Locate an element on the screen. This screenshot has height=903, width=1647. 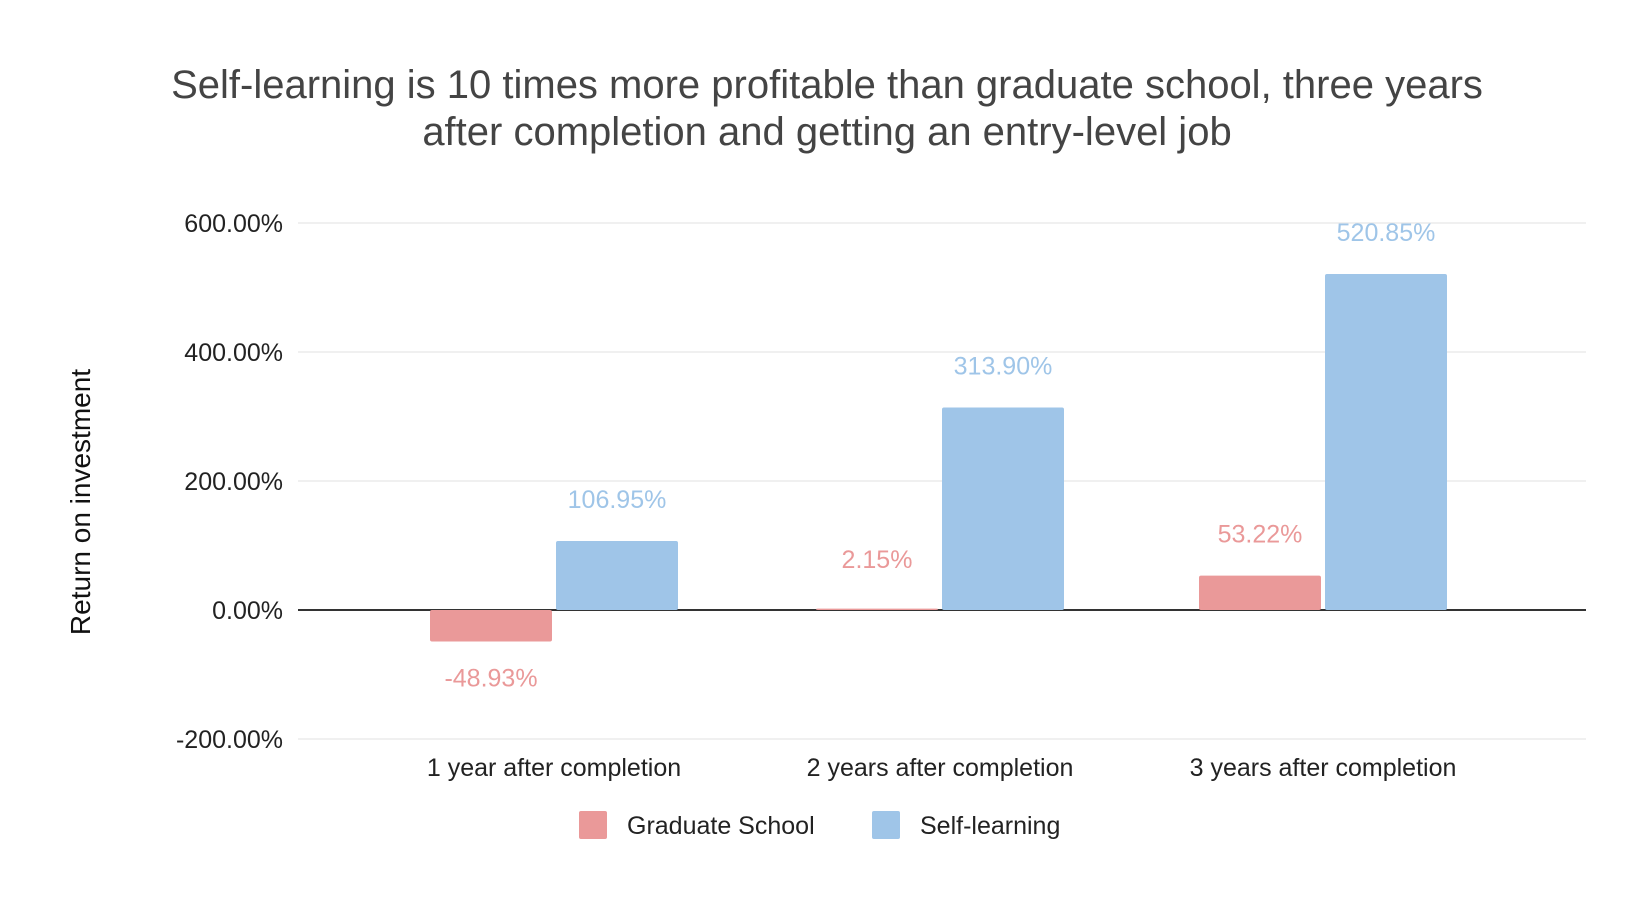
y-tick-label: -200.00% is located at coordinates (229, 740).